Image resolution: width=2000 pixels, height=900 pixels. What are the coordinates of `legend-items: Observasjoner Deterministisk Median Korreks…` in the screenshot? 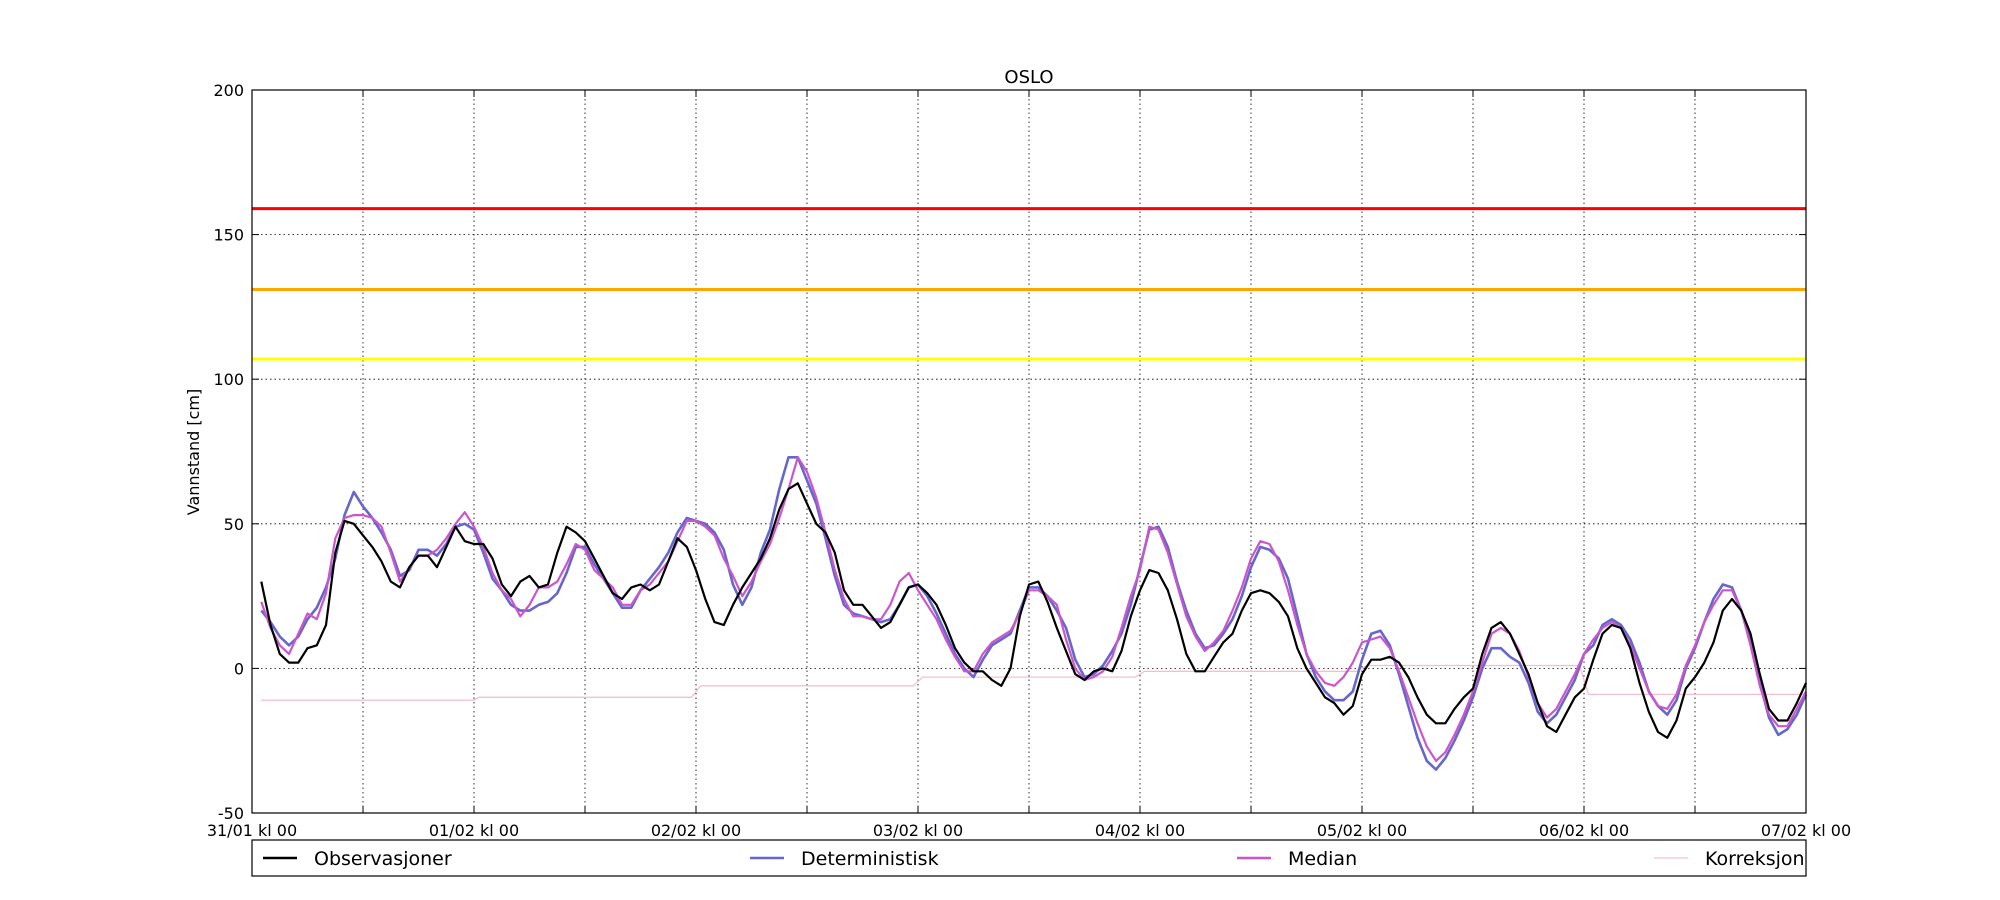 It's located at (1034, 859).